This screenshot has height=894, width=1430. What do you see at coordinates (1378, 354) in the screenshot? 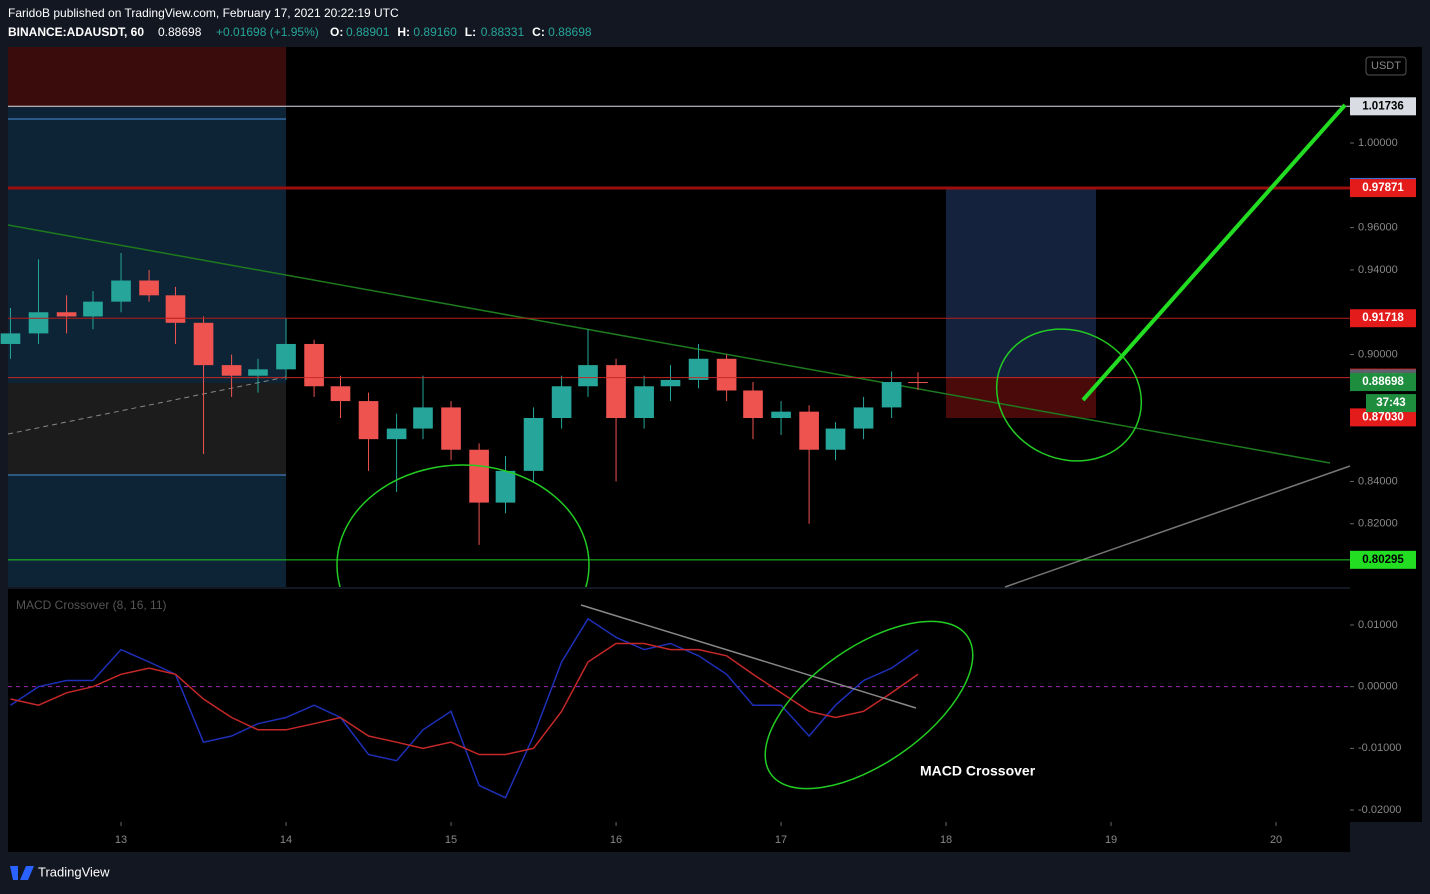
I see `y-tick-label: 0.90000` at bounding box center [1378, 354].